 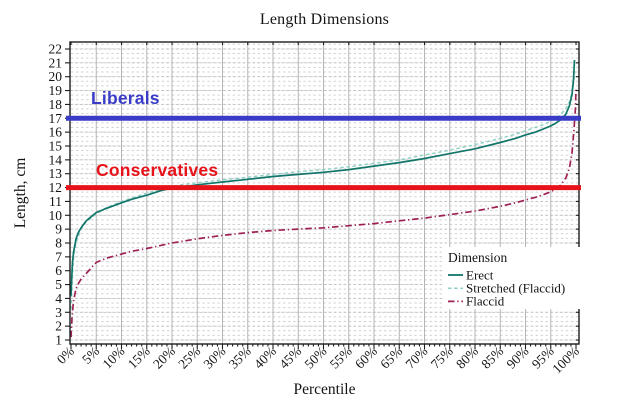 I want to click on y-tick-label: 20, so click(x=56, y=76).